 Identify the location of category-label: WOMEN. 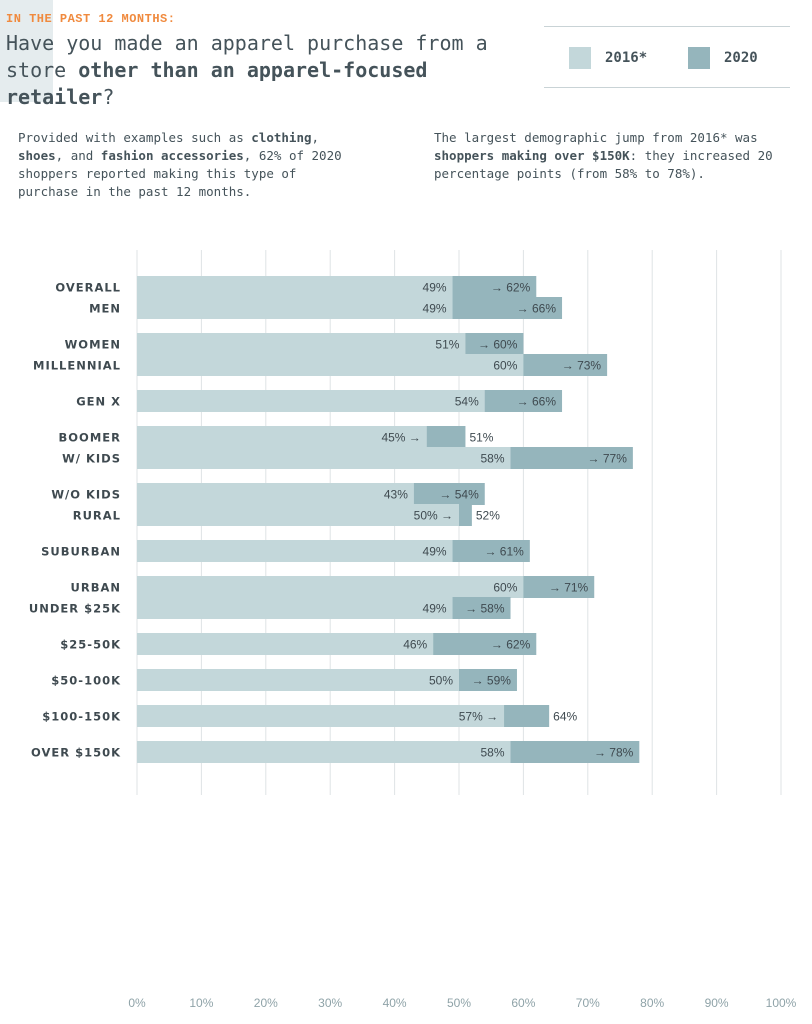
(93, 345).